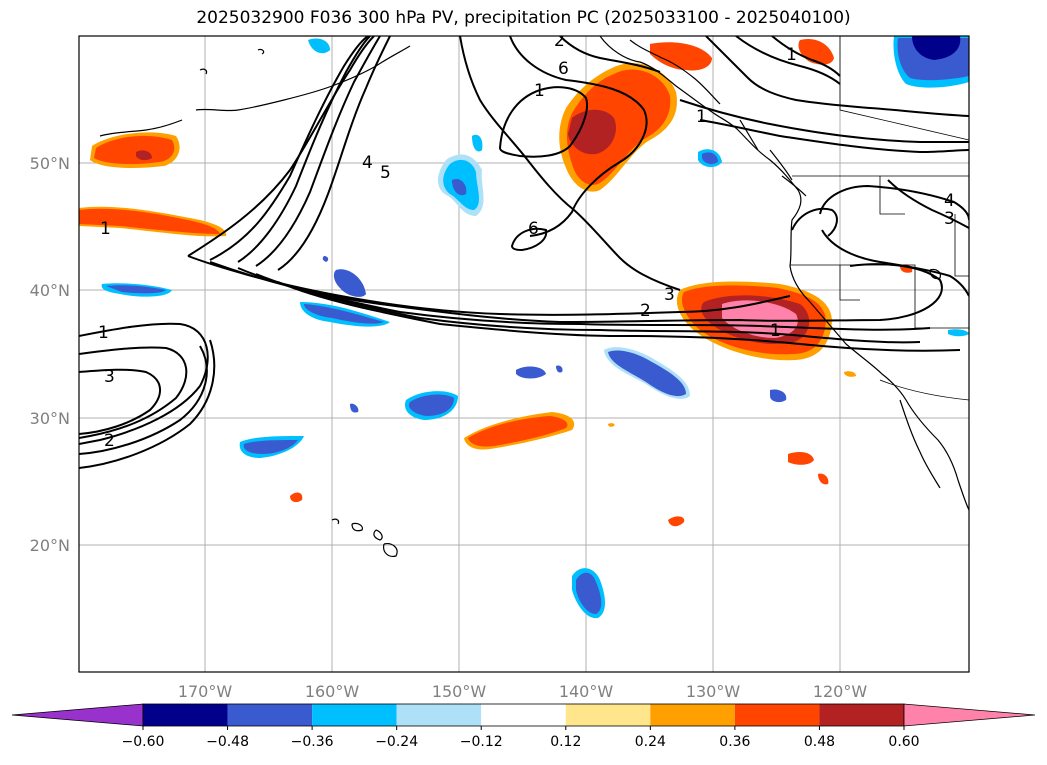 The height and width of the screenshot is (765, 1047). I want to click on lon-label-160w: 160°W, so click(332, 691).